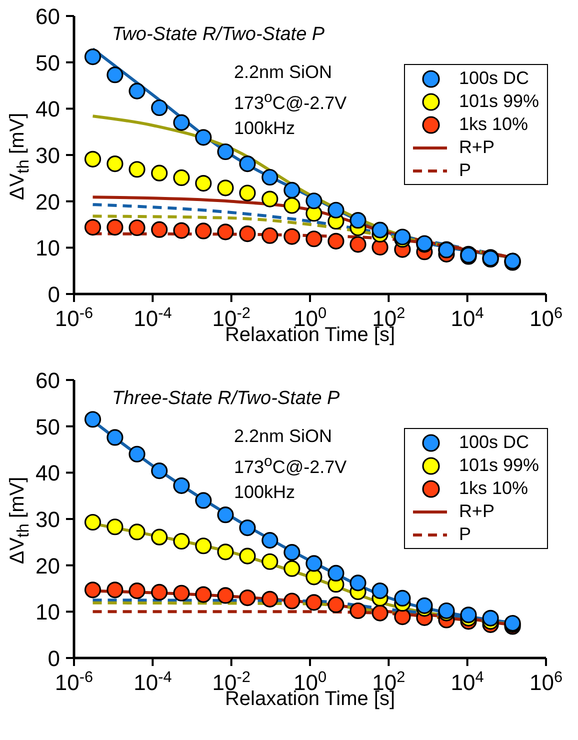  I want to click on x-tick-label: 10$^{6}$, so click(546, 317).